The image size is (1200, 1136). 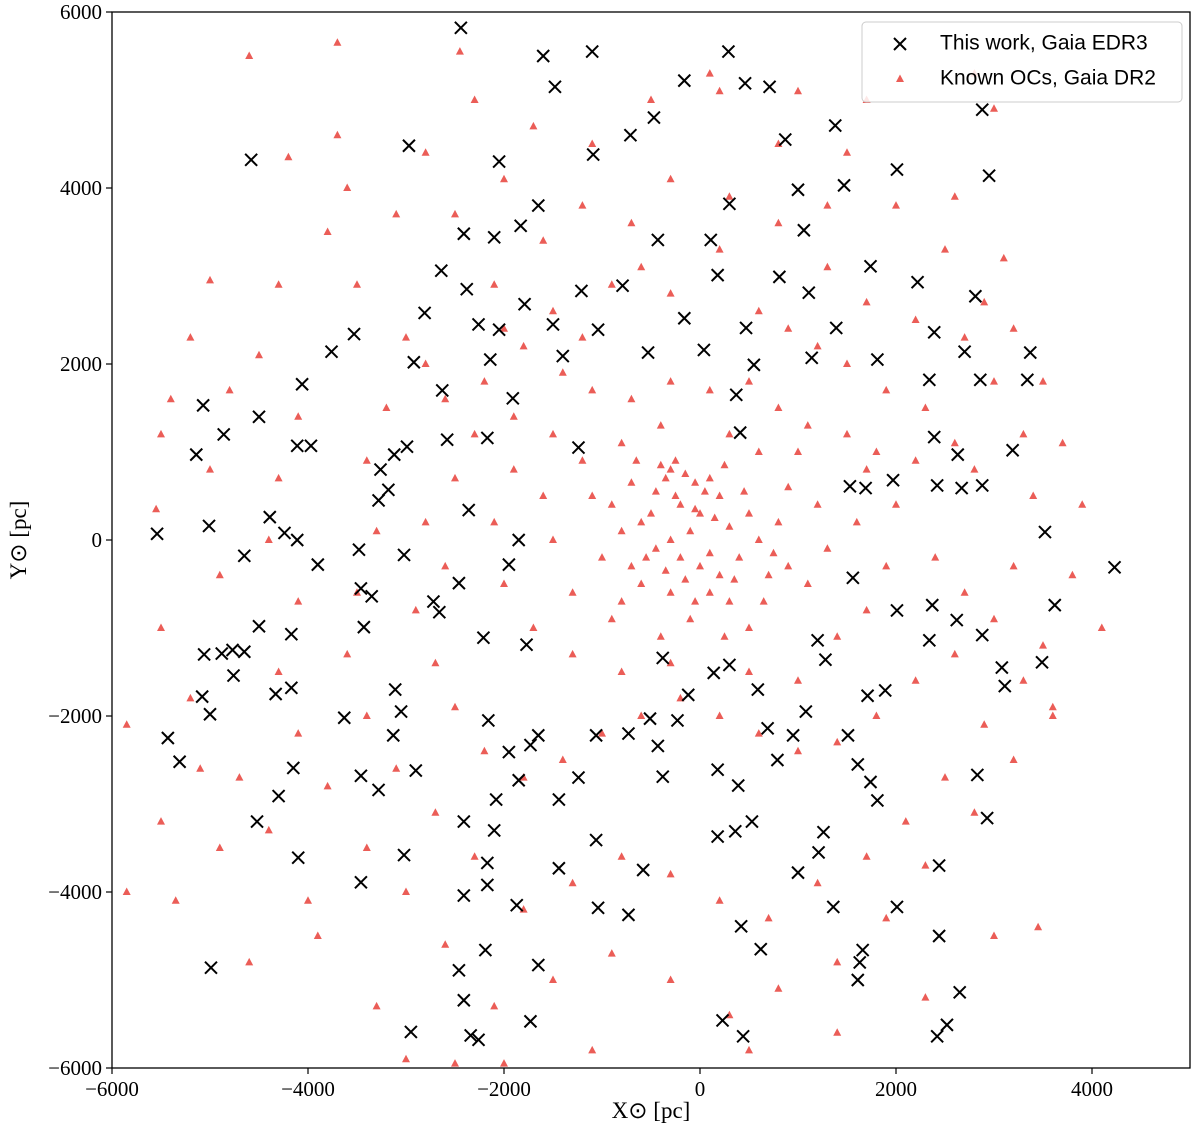 What do you see at coordinates (75, 716) in the screenshot?
I see `y-tick-label: −2000` at bounding box center [75, 716].